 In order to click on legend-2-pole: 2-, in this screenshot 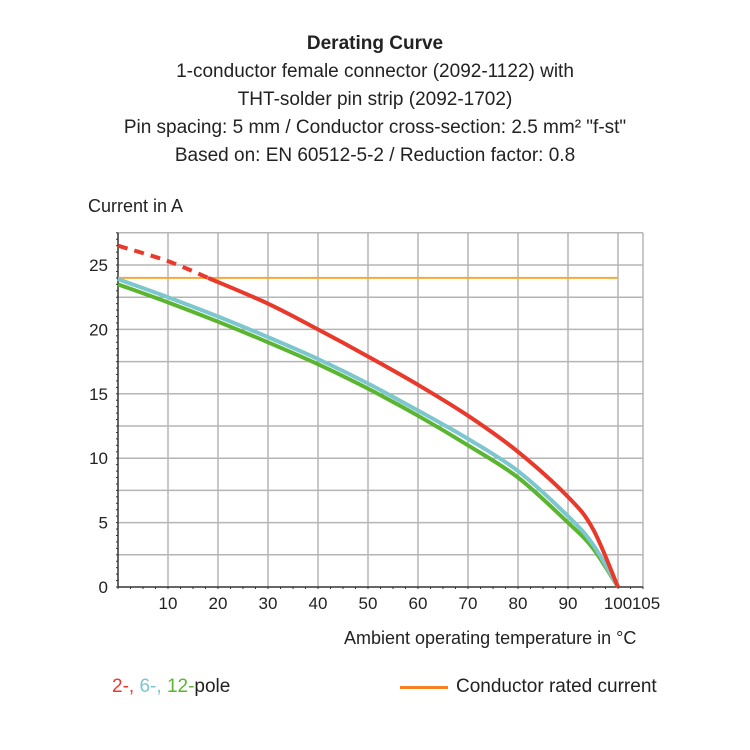, I will do `click(123, 686)`.